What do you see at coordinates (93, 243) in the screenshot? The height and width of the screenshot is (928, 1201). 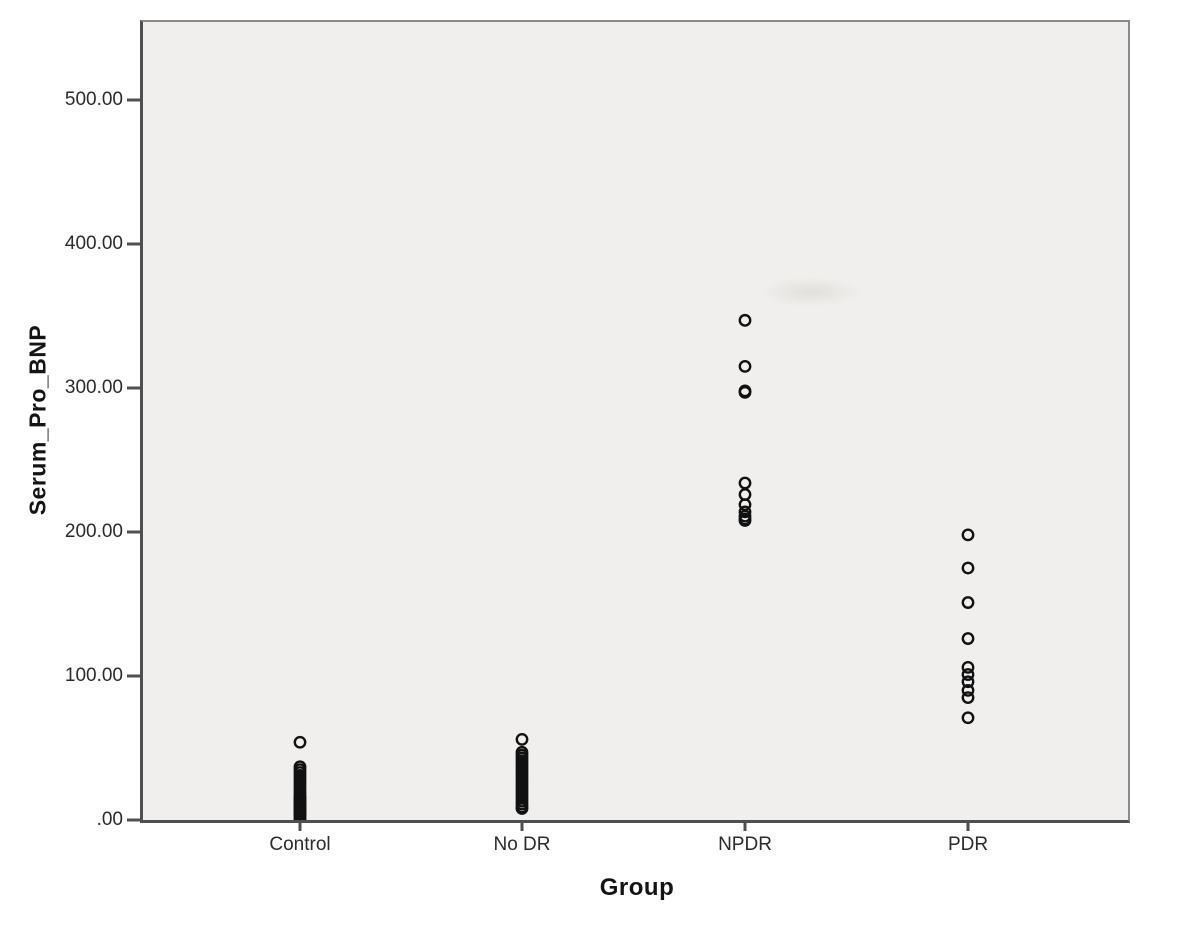 I see `y-tick-label: 400.00` at bounding box center [93, 243].